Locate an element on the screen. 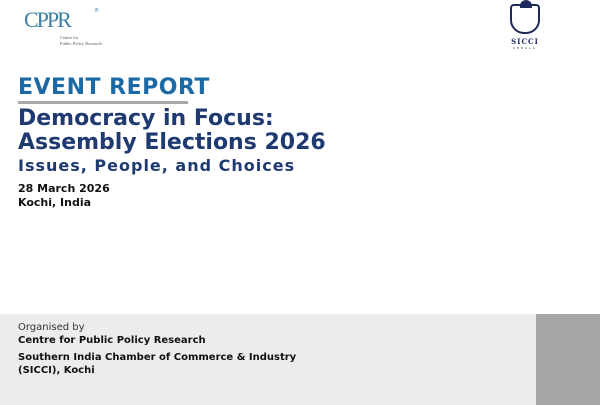  crest-icon is located at coordinates (525, 17).